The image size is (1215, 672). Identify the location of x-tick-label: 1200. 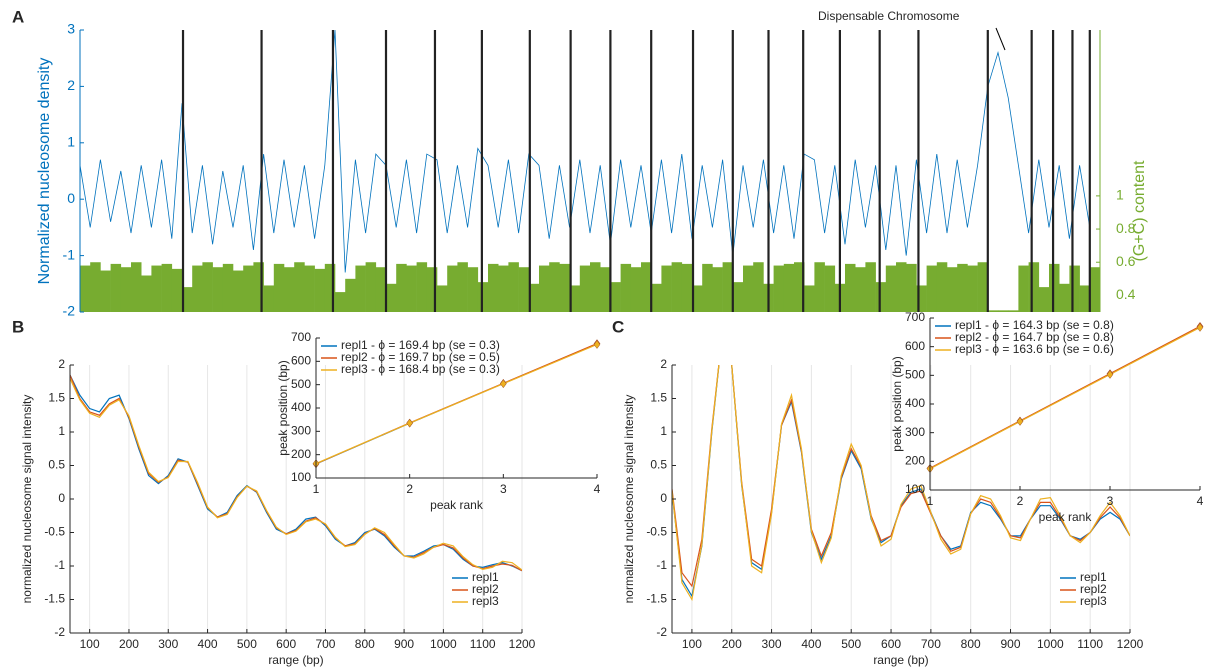
(1130, 644).